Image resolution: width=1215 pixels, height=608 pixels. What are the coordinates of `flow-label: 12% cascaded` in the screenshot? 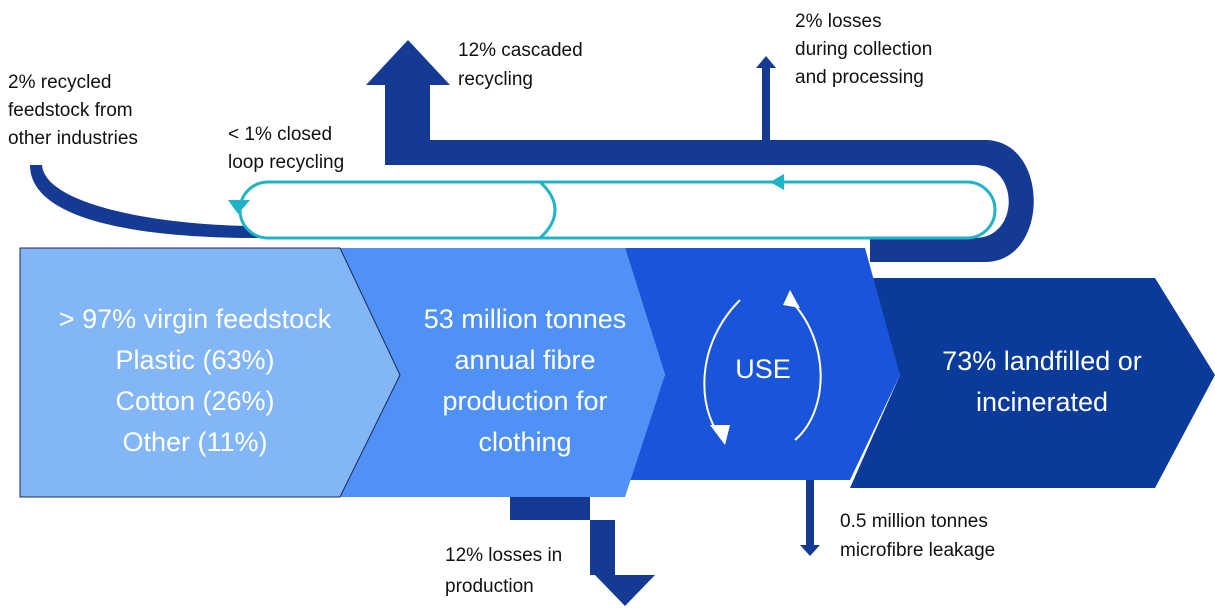 It's located at (520, 50).